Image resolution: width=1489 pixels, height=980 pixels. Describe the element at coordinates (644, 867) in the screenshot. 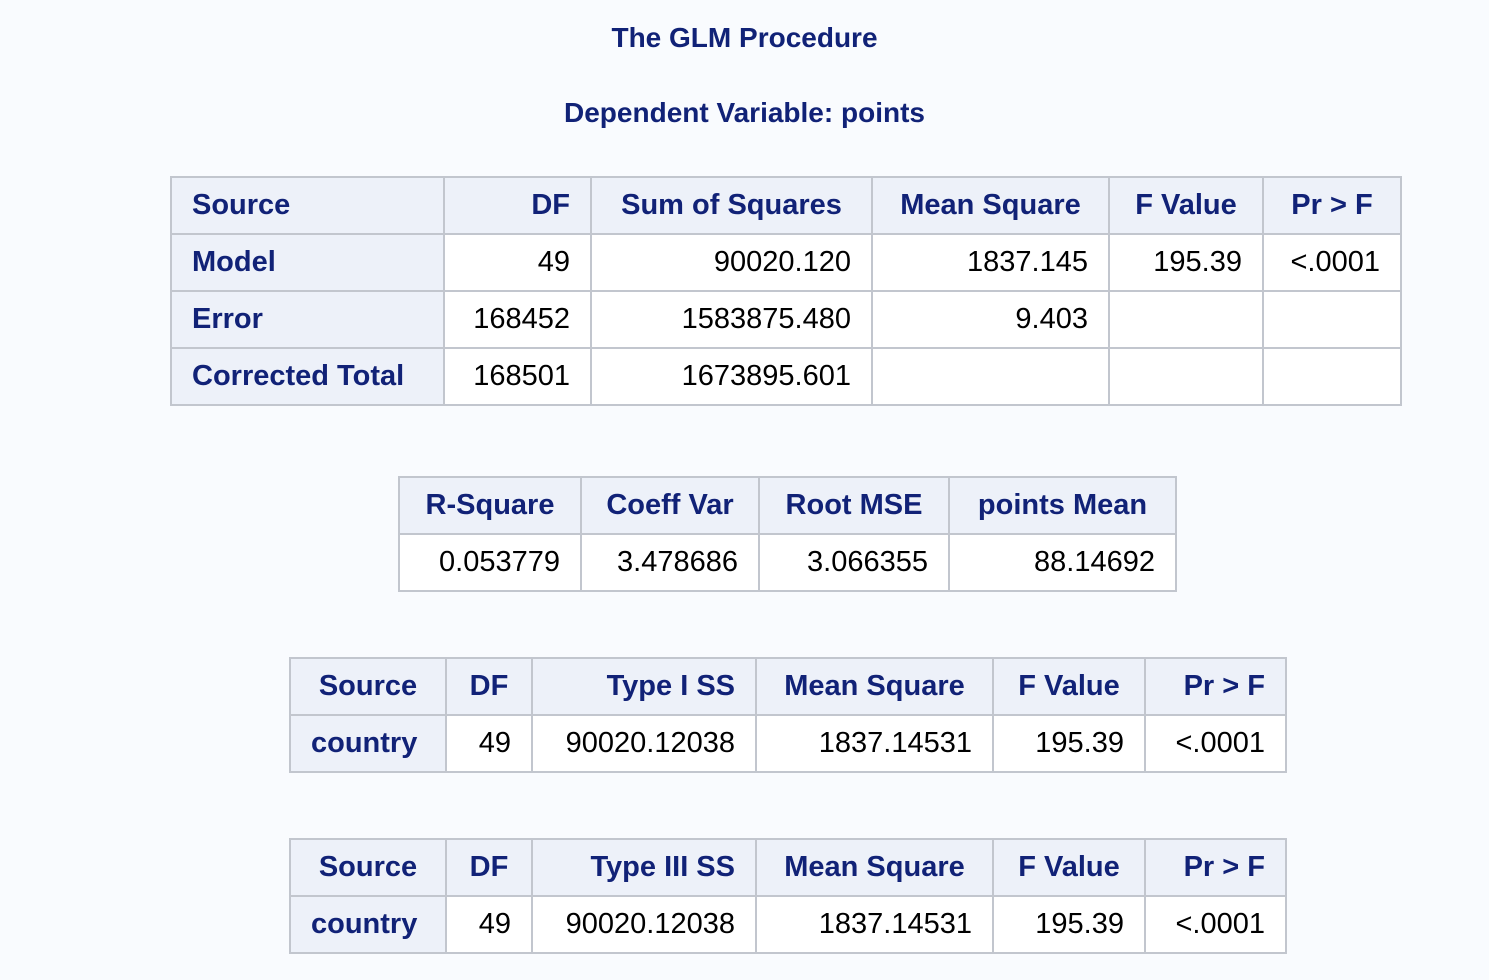

I see `header-type3-ss: Type III SS` at that location.